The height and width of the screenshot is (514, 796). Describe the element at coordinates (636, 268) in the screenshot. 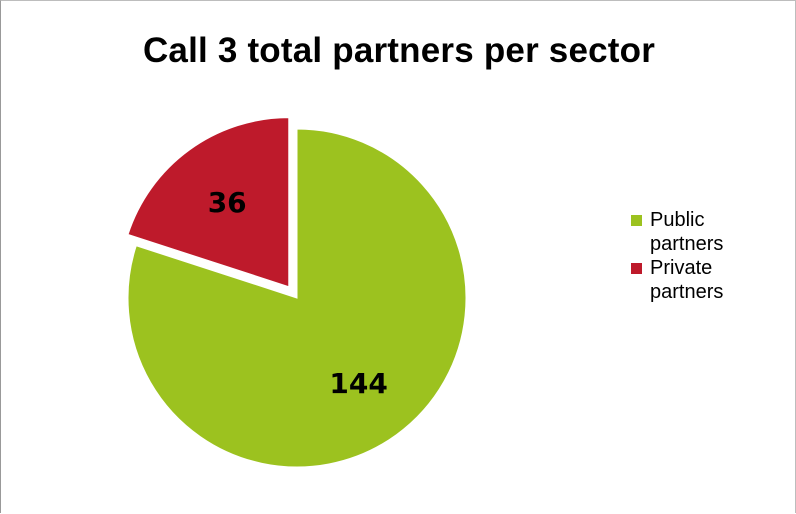

I see `legend-swatch-private` at that location.